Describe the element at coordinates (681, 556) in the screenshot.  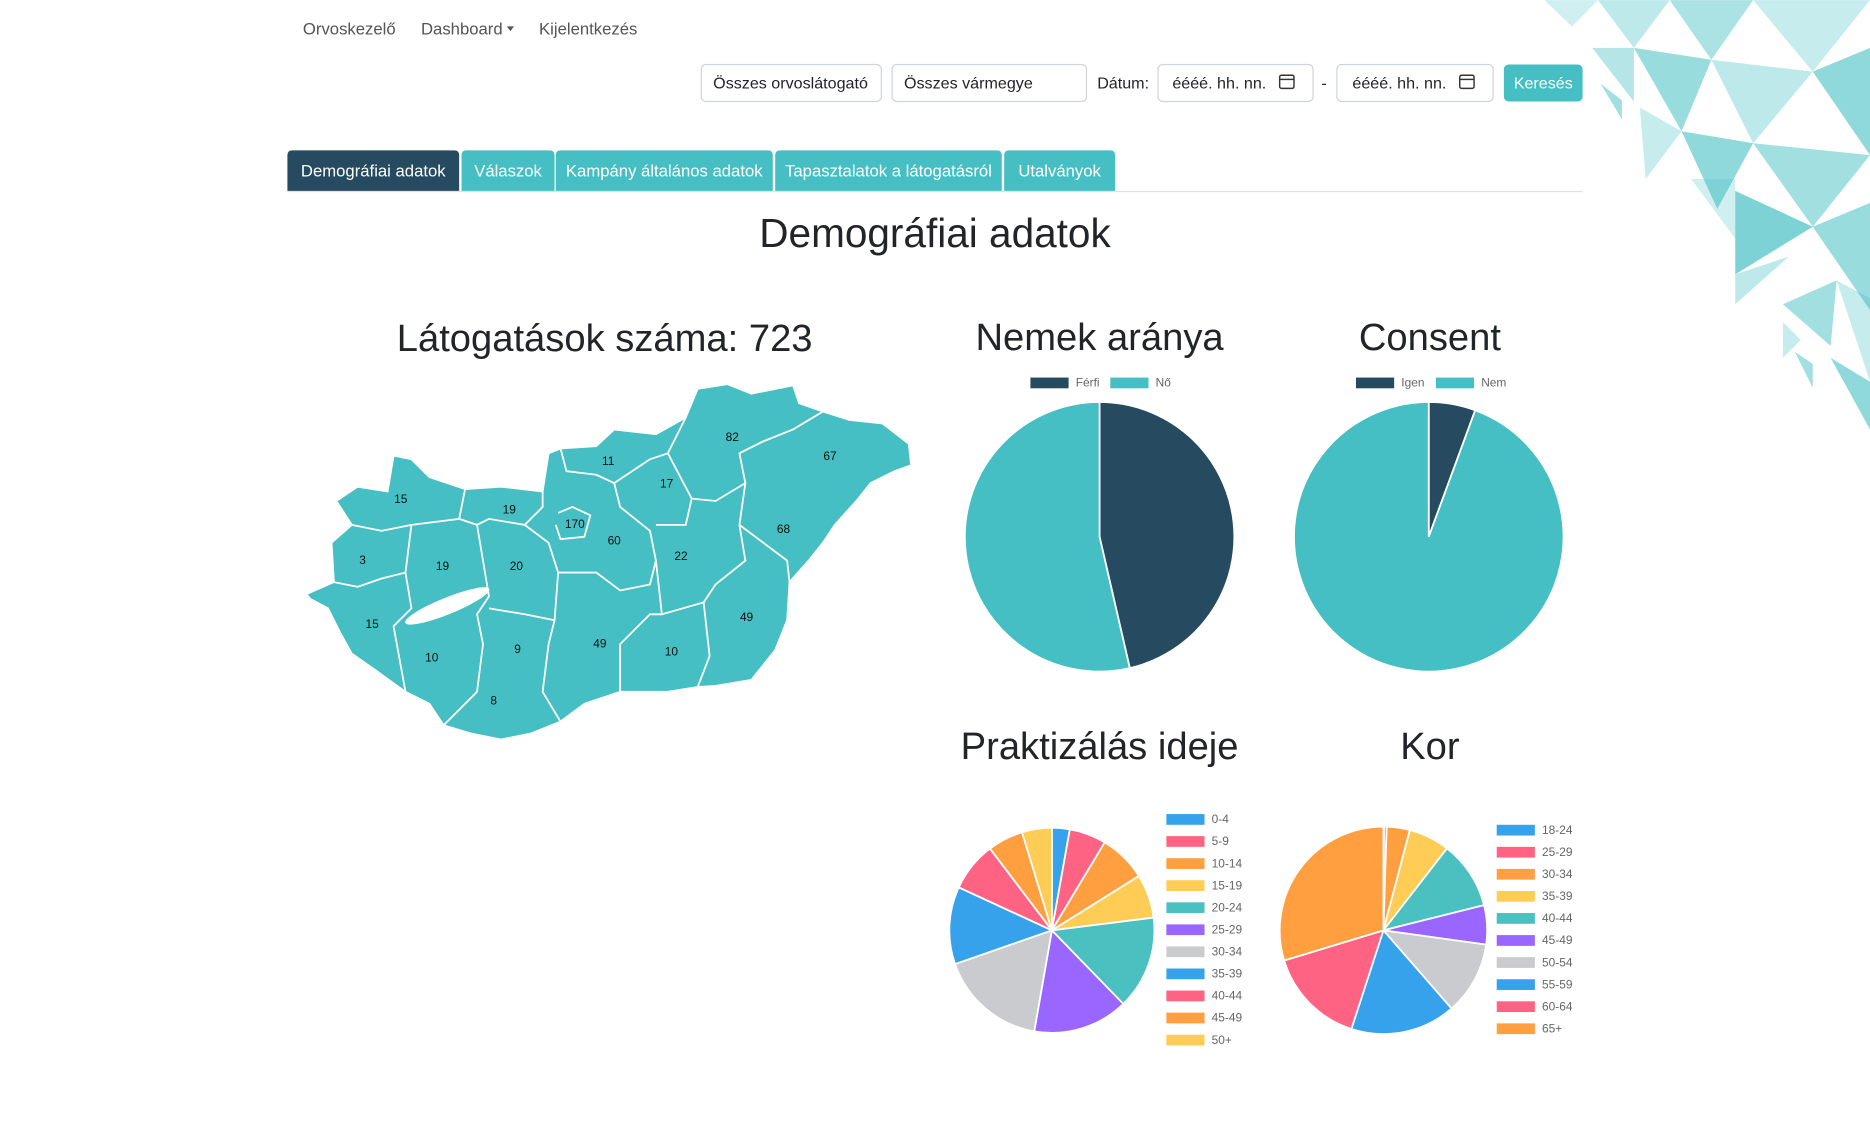
I see `county-value: 22` at that location.